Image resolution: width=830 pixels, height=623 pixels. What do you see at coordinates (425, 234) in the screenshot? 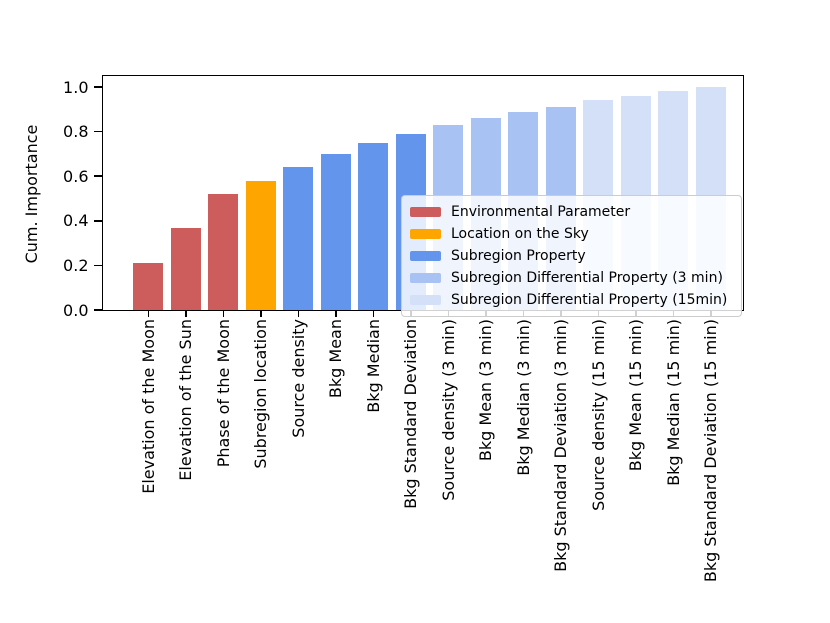
I see `legend-swatch-sky` at bounding box center [425, 234].